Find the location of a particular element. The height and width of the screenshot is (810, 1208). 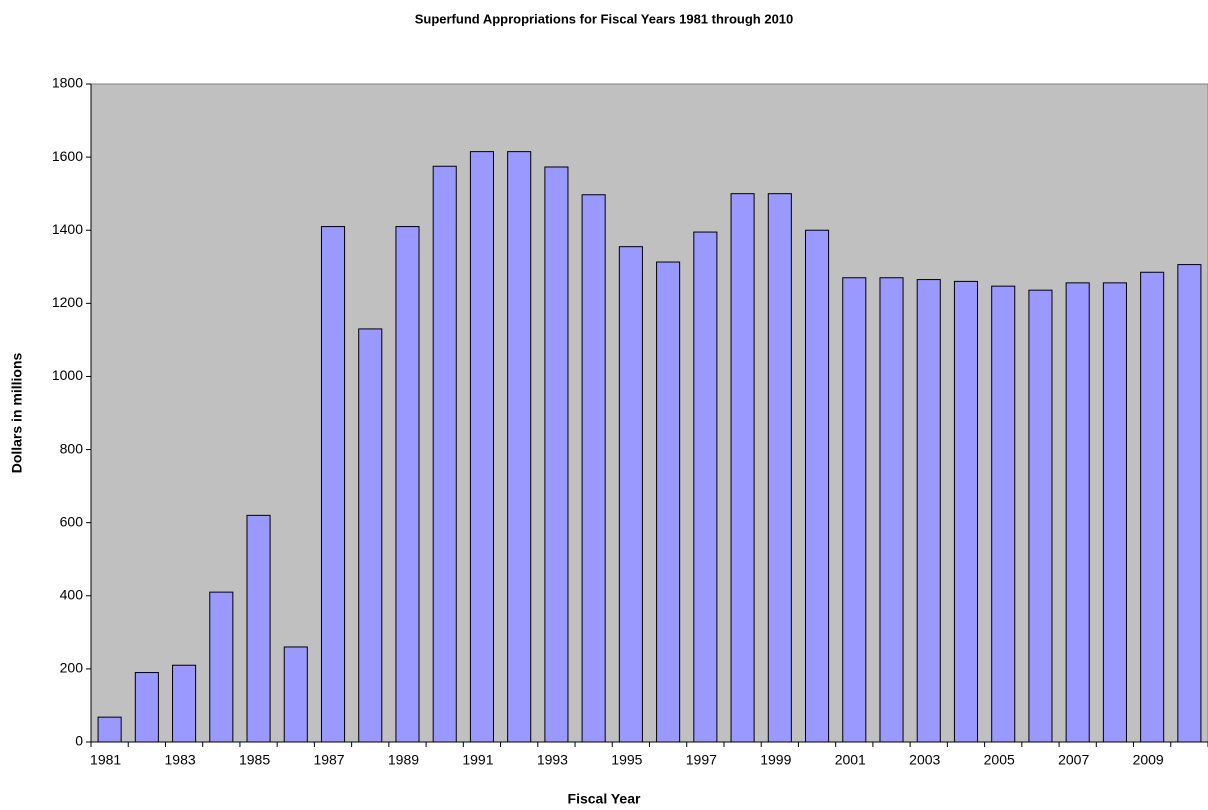

y-tick-label: 600 is located at coordinates (72, 521).